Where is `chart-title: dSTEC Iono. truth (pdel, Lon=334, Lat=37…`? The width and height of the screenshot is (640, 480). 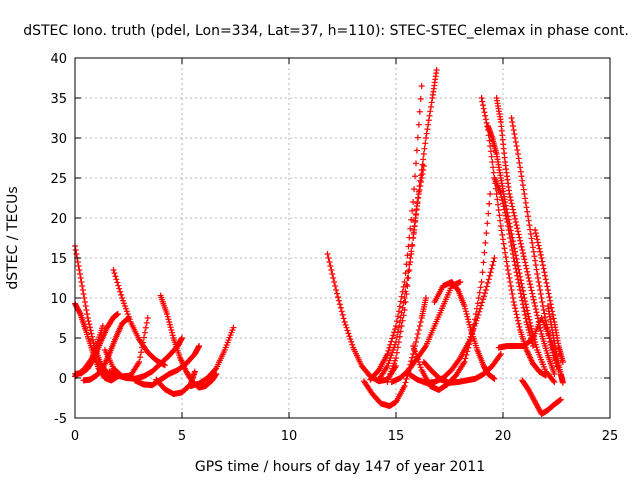
chart-title: dSTEC Iono. truth (pdel, Lon=334, Lat=37… is located at coordinates (326, 31).